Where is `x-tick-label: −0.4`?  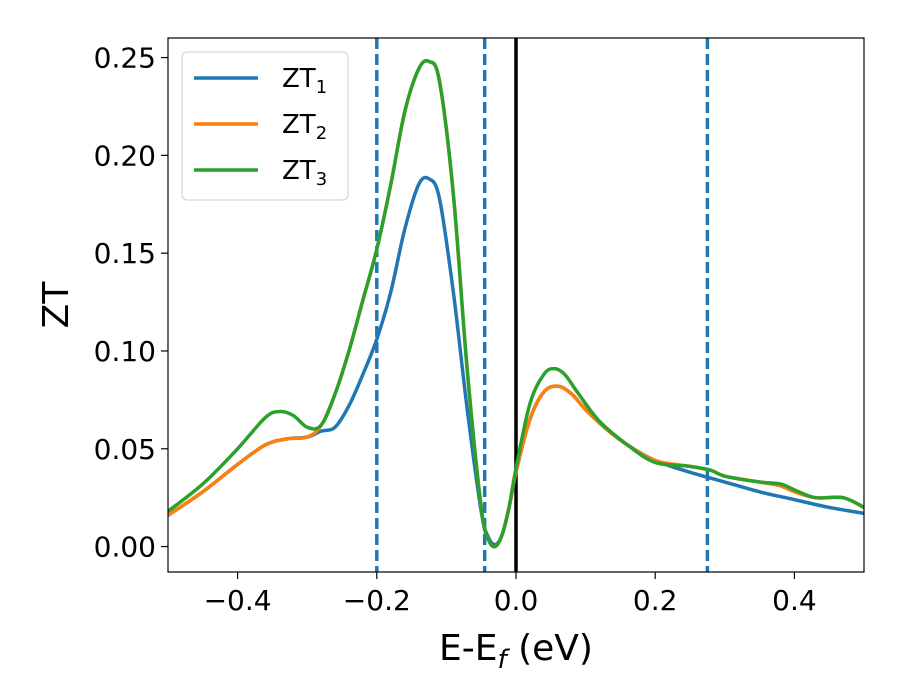 x-tick-label: −0.4 is located at coordinates (238, 600).